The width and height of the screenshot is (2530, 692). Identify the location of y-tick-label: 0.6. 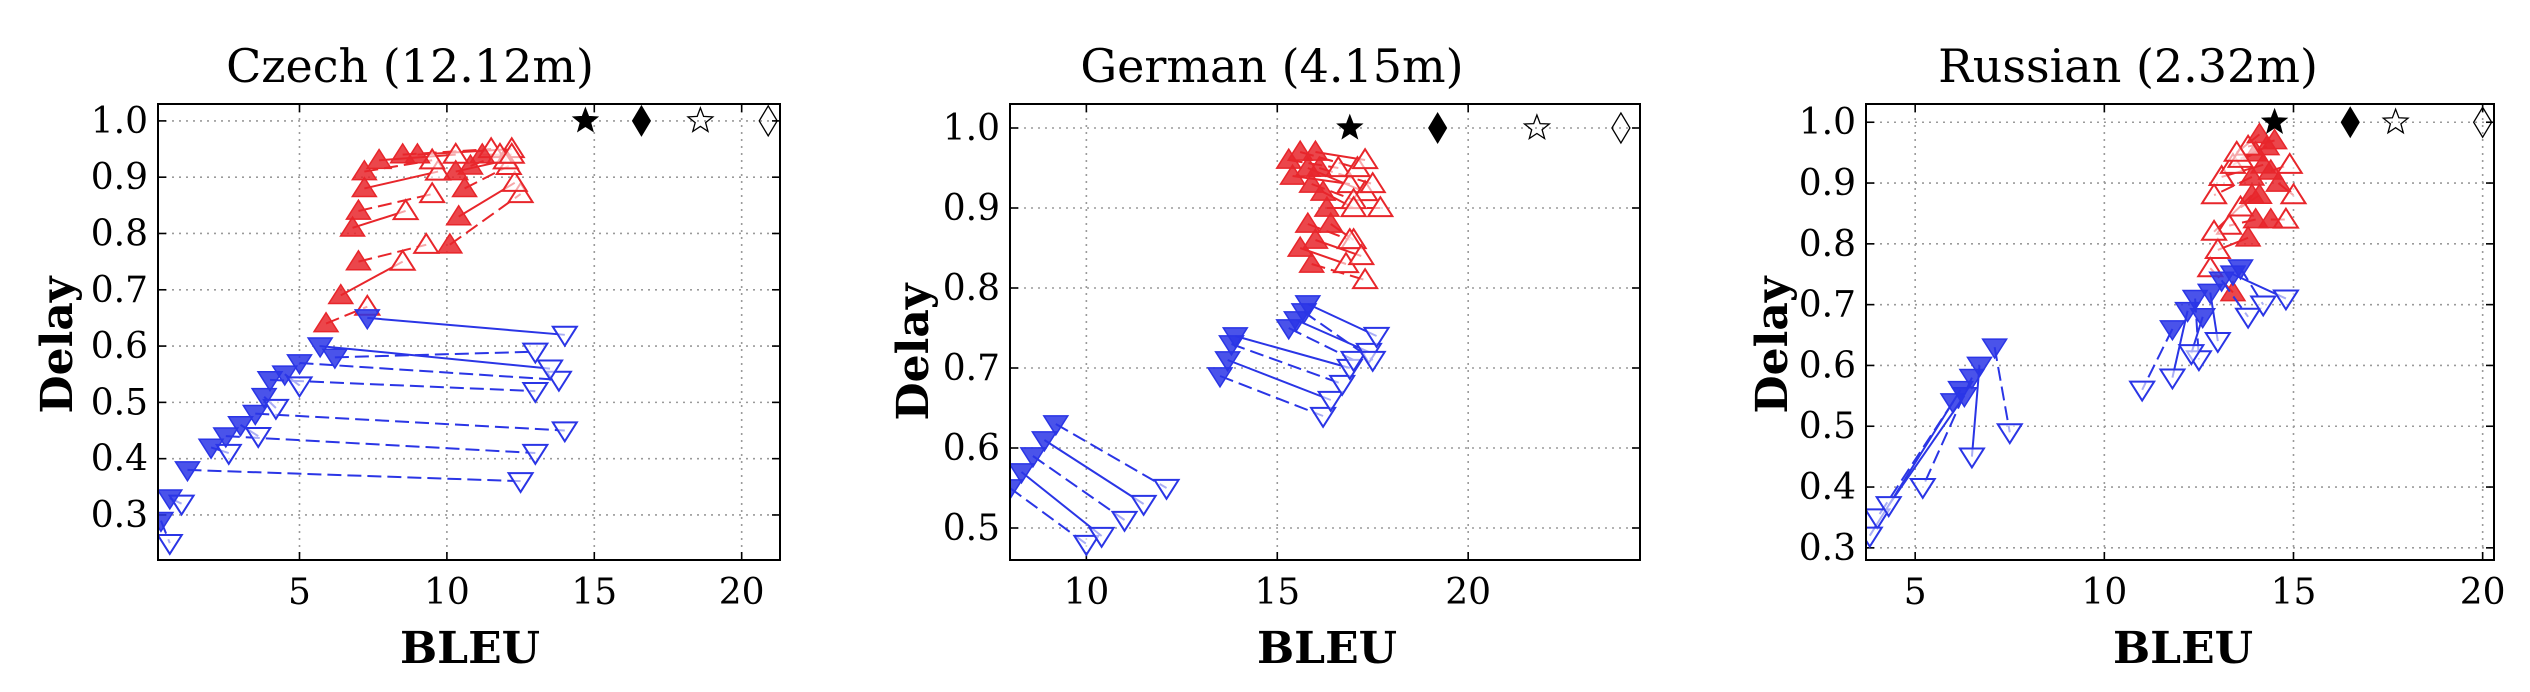
(971, 448).